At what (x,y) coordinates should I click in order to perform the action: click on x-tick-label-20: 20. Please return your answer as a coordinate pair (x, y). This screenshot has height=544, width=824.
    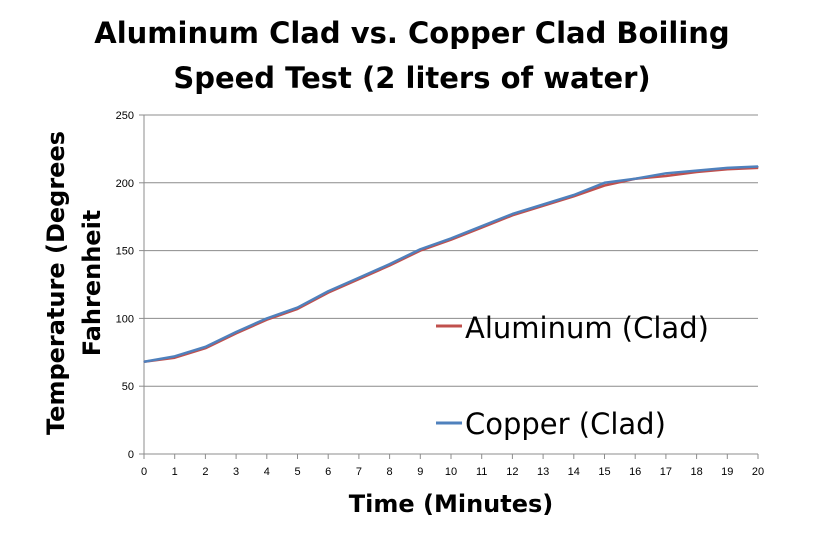
    Looking at the image, I should click on (758, 472).